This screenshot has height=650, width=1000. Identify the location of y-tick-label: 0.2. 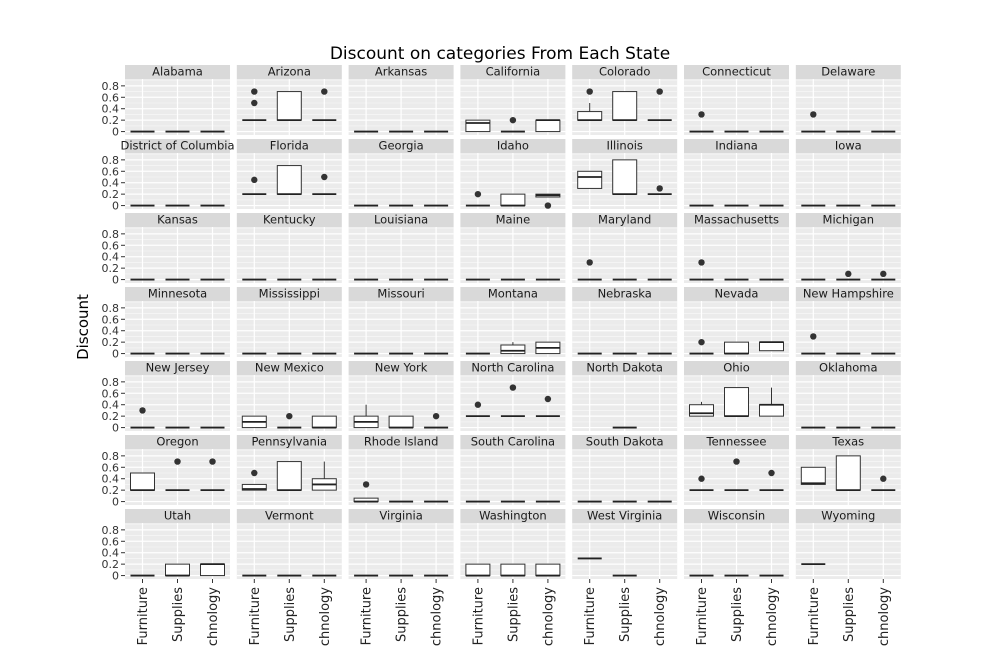
(111, 342).